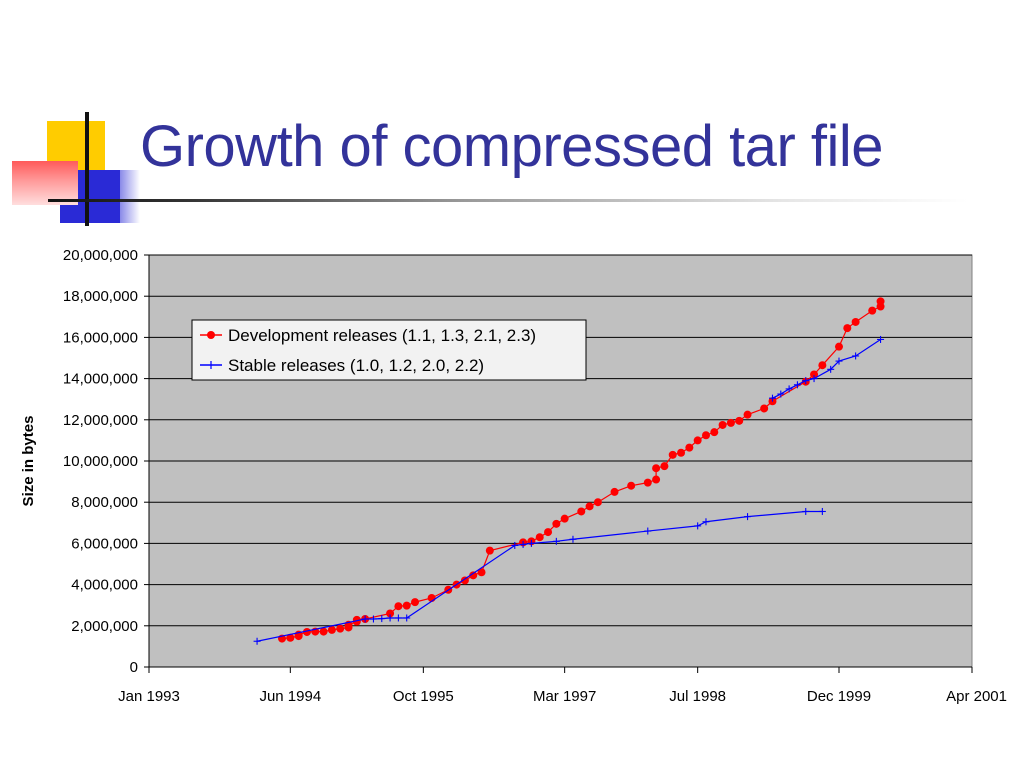 Image resolution: width=1024 pixels, height=768 pixels. I want to click on legend-marker, so click(211, 335).